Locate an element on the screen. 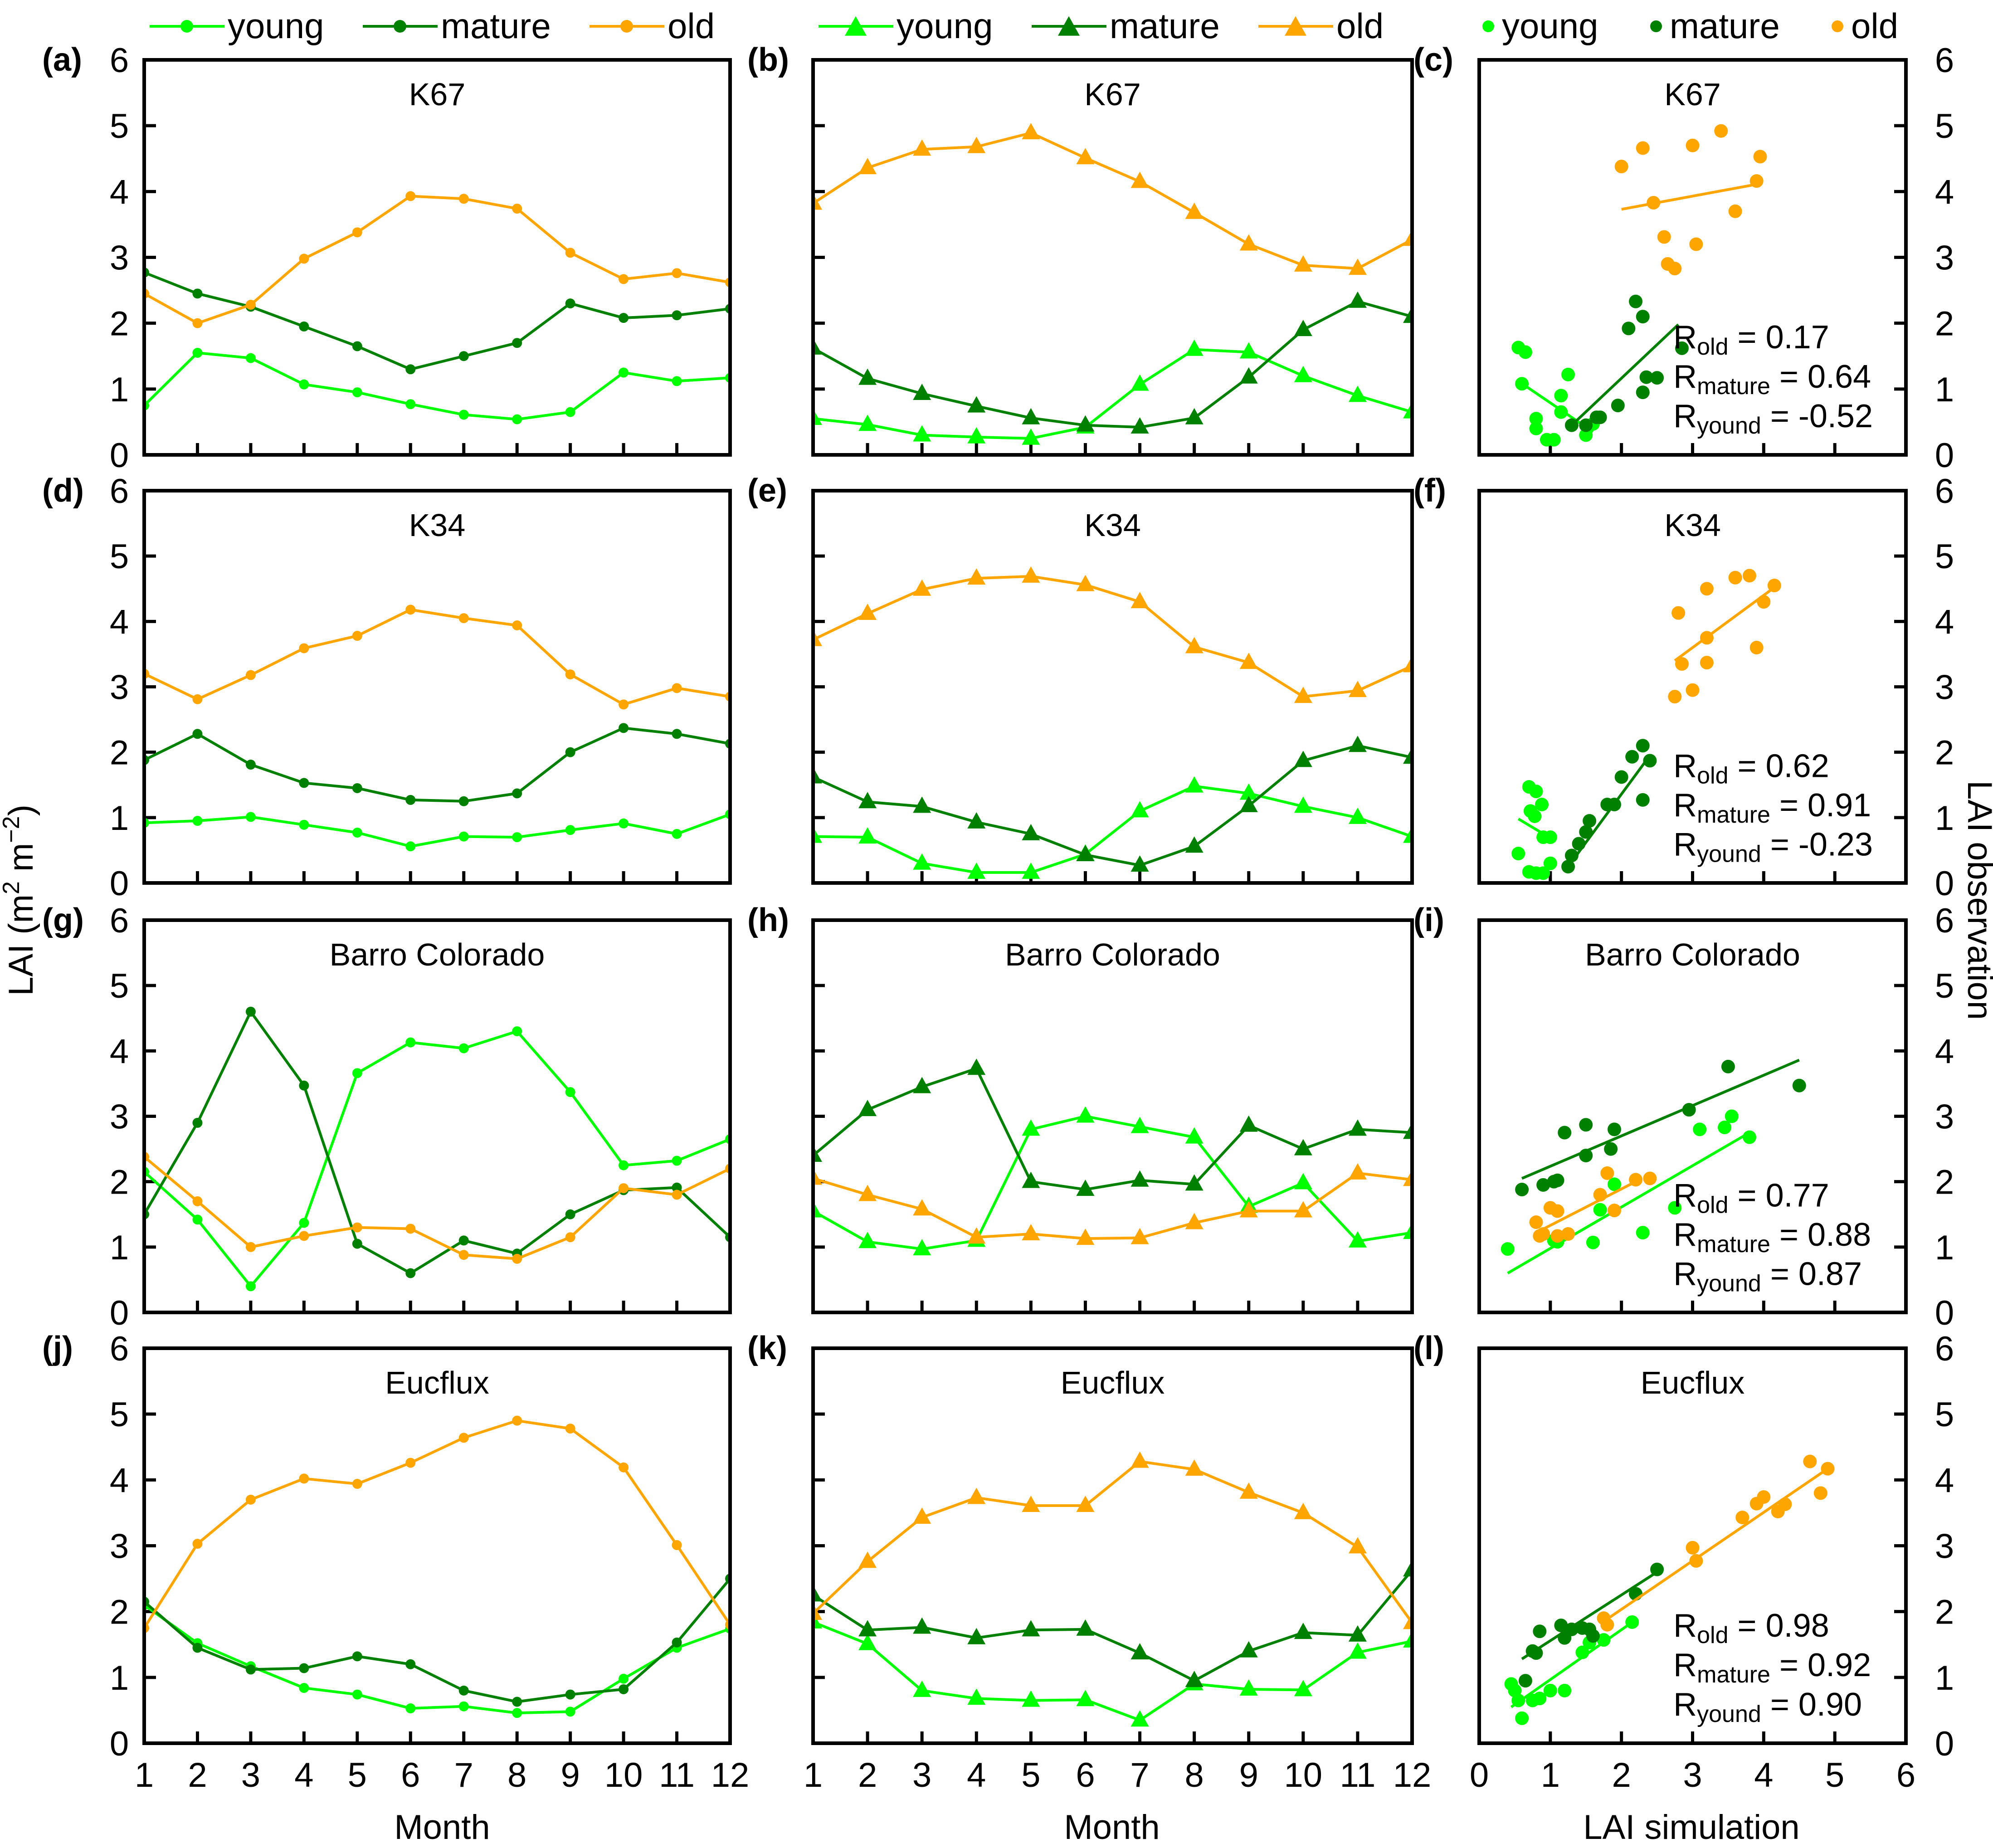 The width and height of the screenshot is (1993, 1848). x-tick-label: 4 is located at coordinates (976, 1775).